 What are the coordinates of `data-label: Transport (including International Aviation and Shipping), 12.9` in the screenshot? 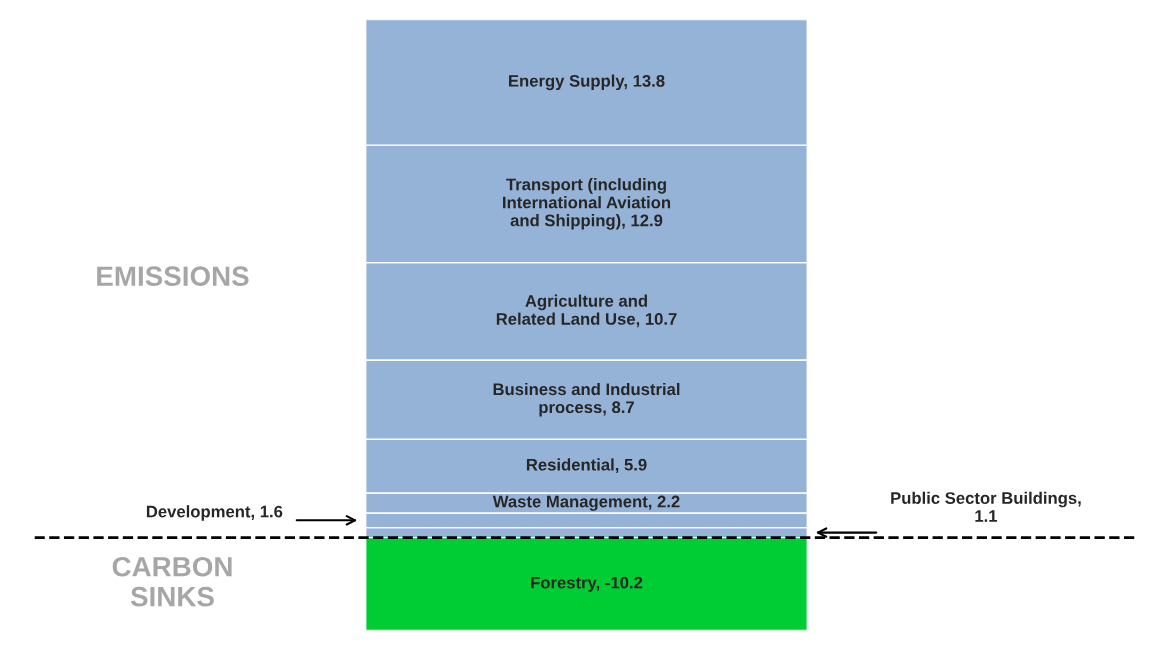 It's located at (587, 204).